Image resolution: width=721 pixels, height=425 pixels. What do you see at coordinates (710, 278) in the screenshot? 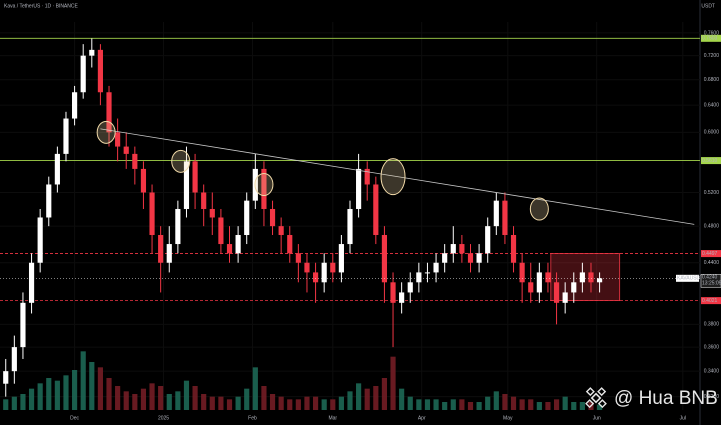
I see `last-price-label: 0.4240` at bounding box center [710, 278].